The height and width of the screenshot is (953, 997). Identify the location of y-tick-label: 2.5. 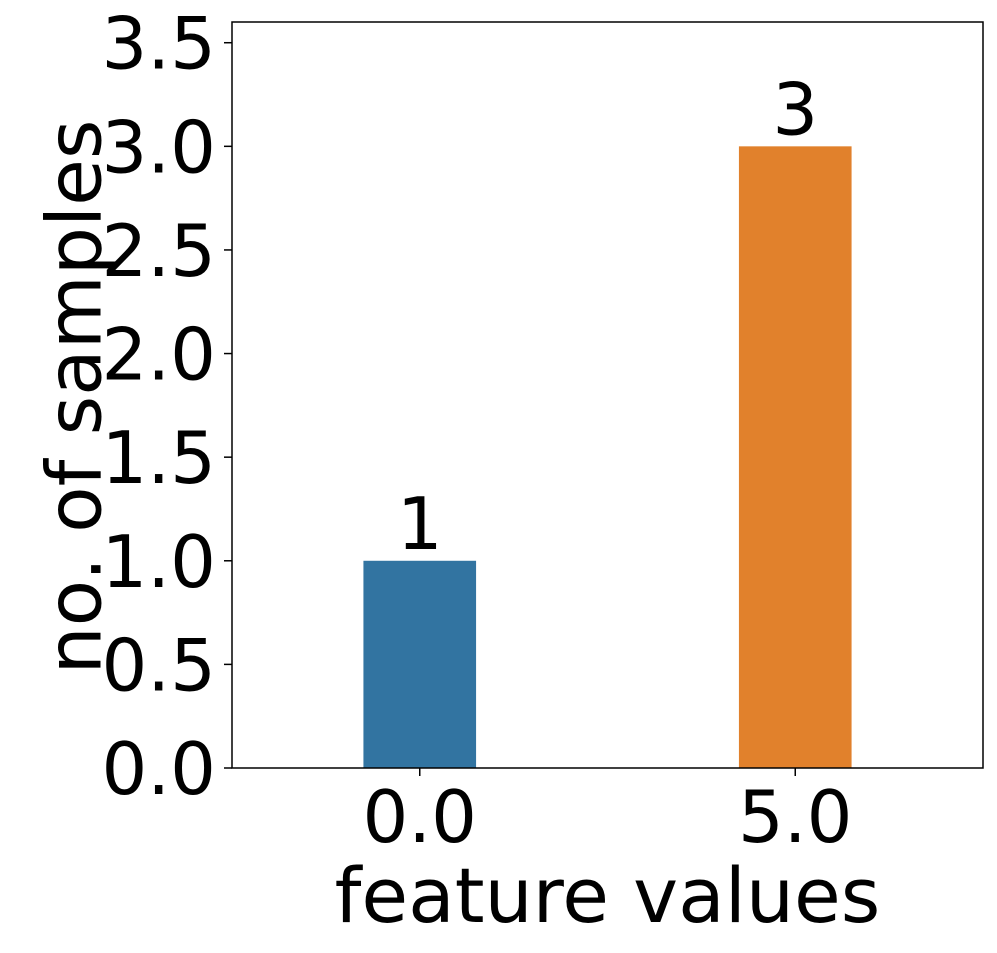
(158, 251).